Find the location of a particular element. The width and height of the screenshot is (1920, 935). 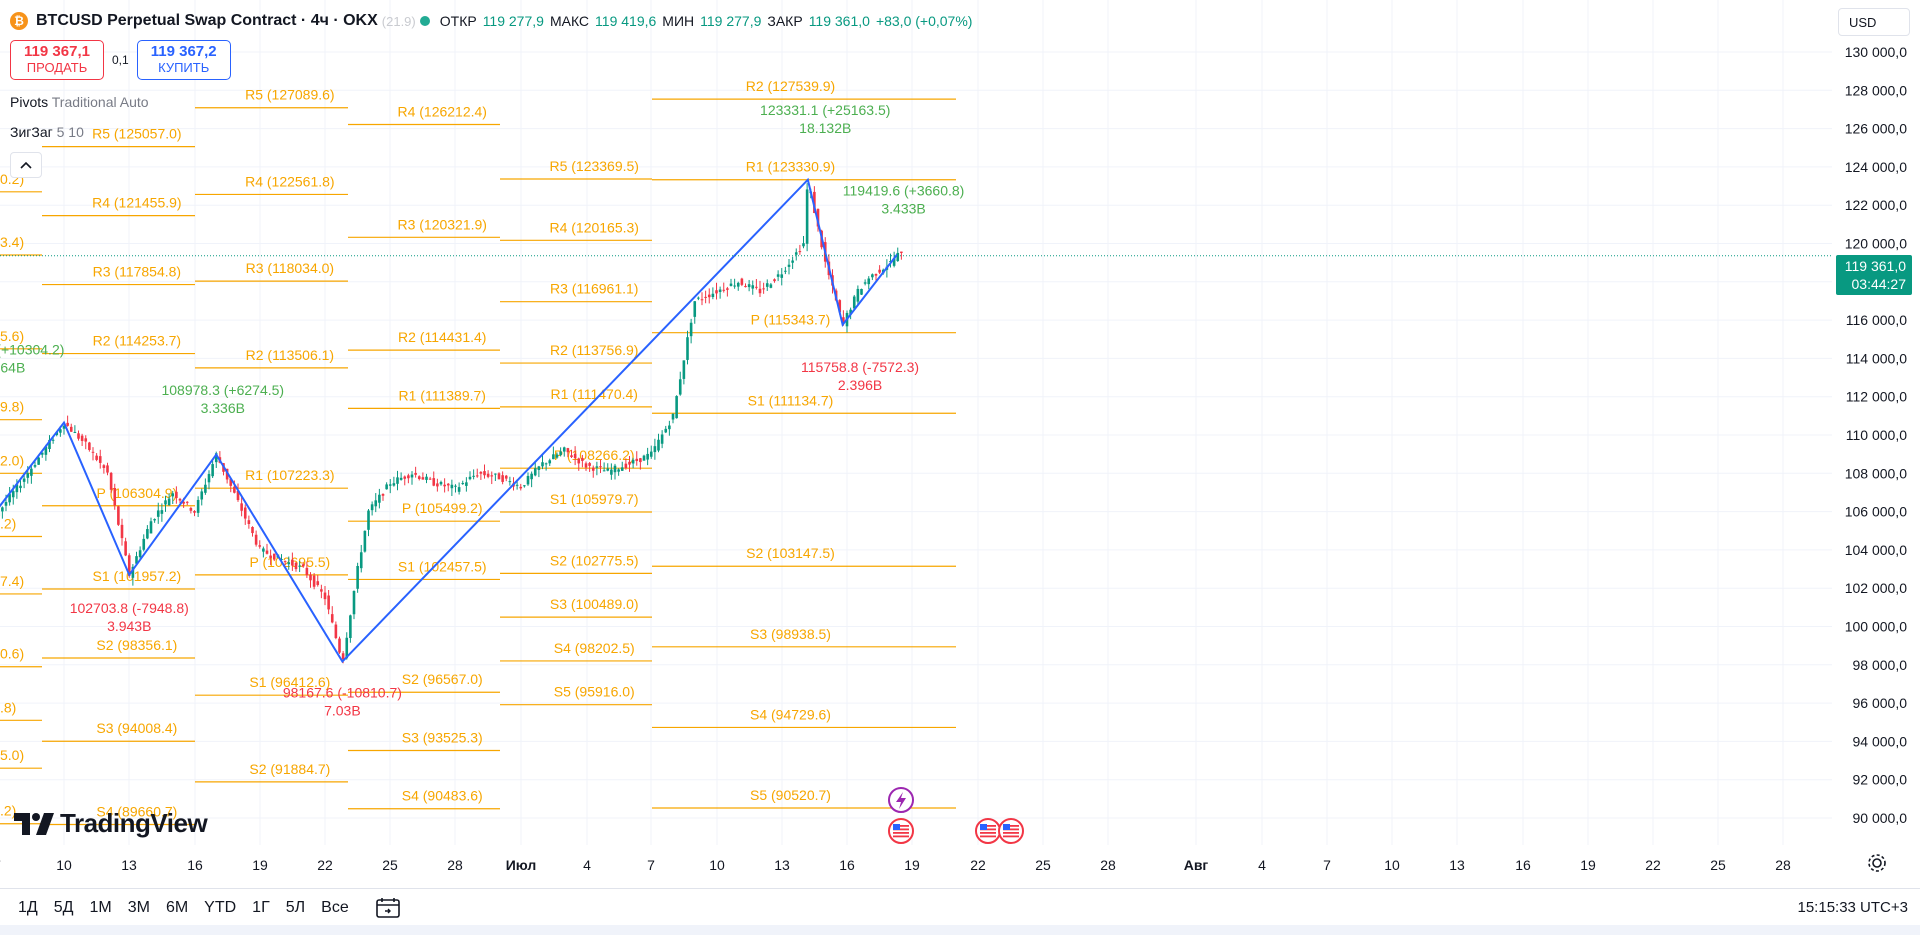

time-axis-label: 7 is located at coordinates (651, 865).